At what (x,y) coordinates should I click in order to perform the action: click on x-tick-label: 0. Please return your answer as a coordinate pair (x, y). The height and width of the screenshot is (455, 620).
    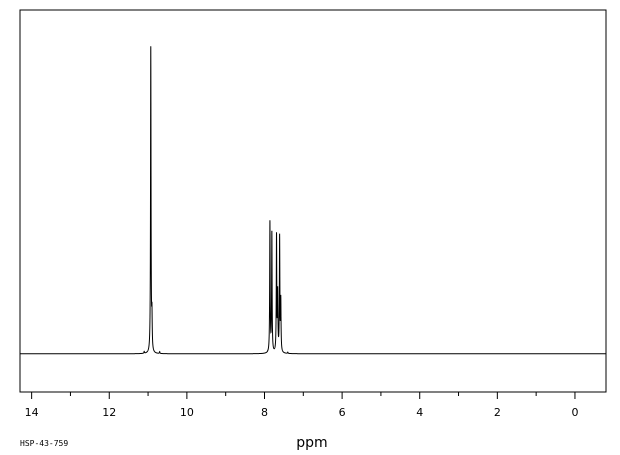
    Looking at the image, I should click on (574, 412).